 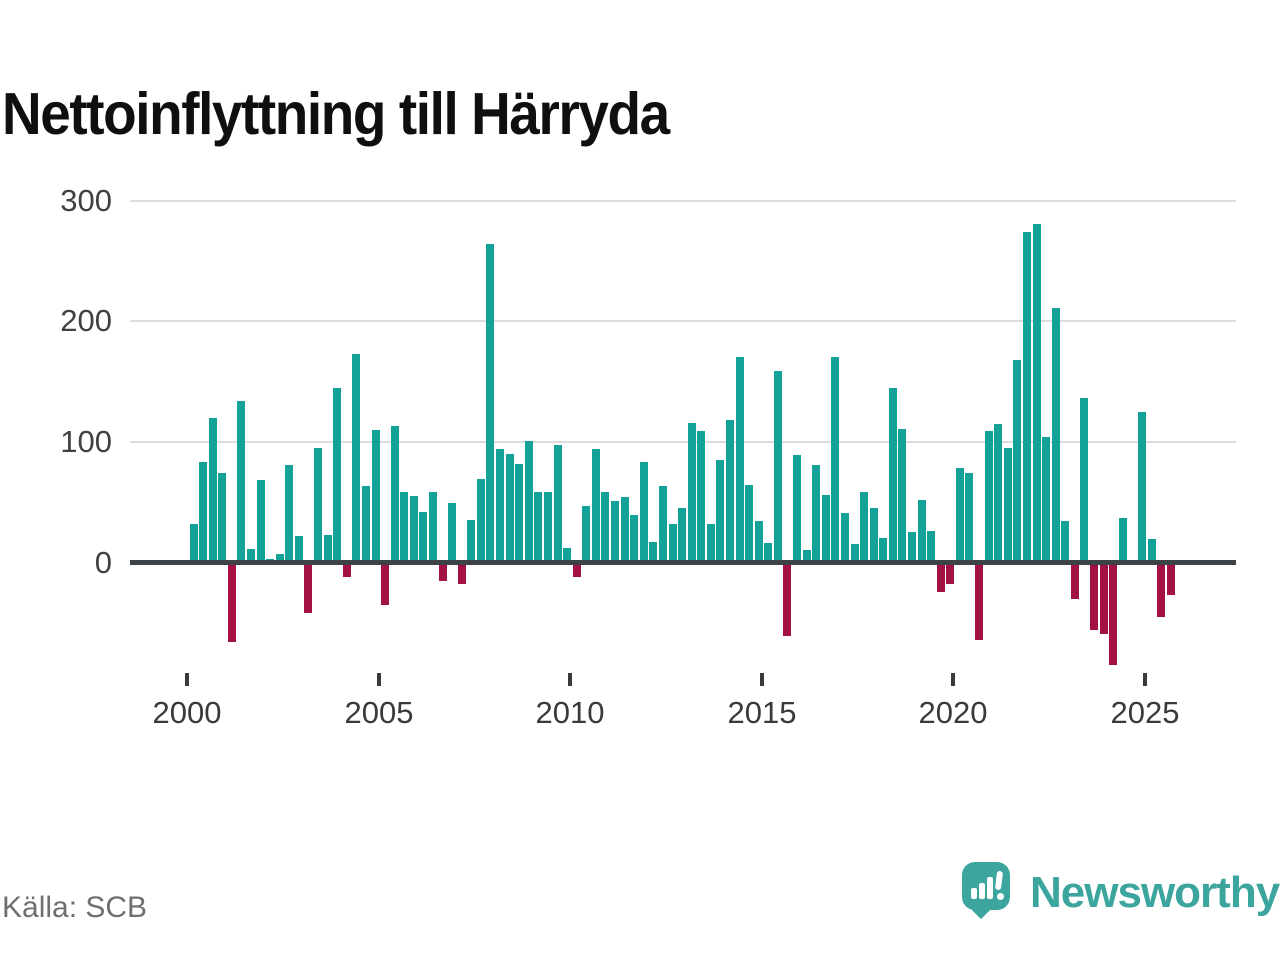 I want to click on bar-2000-Q1, so click(x=194, y=542).